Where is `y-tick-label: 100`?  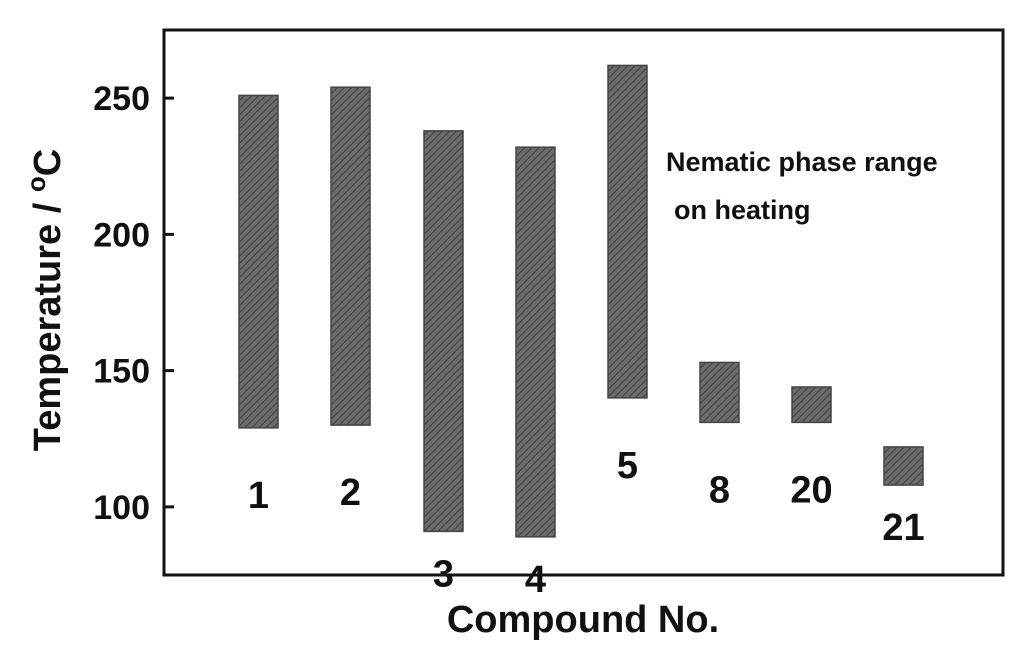 y-tick-label: 100 is located at coordinates (121, 508).